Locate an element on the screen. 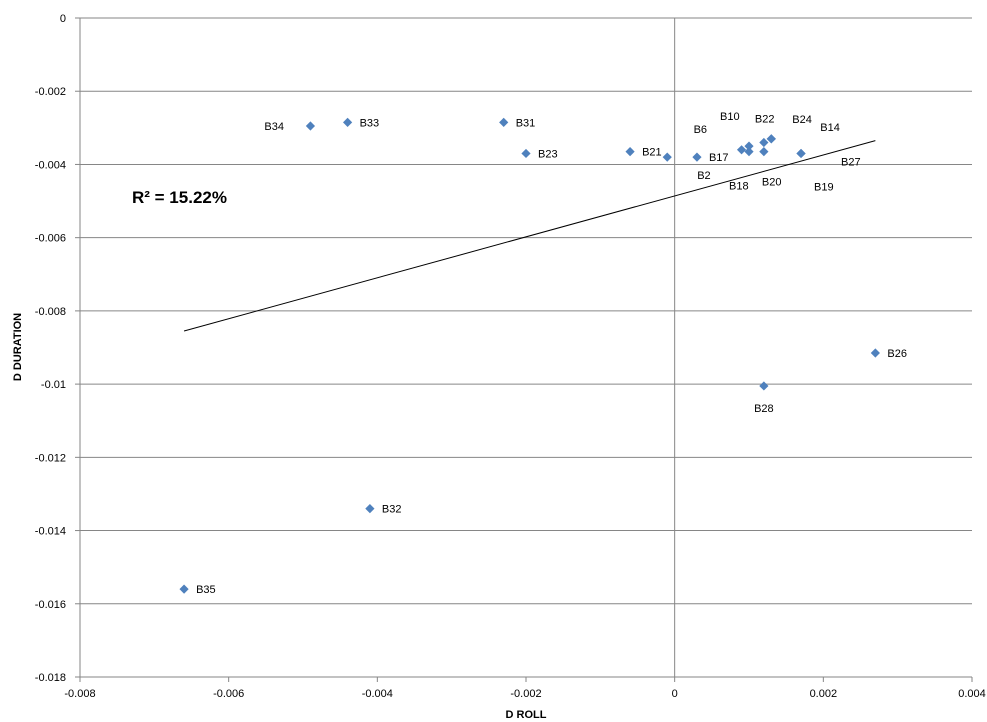  y-tick-label: -0.008 is located at coordinates (50, 312).